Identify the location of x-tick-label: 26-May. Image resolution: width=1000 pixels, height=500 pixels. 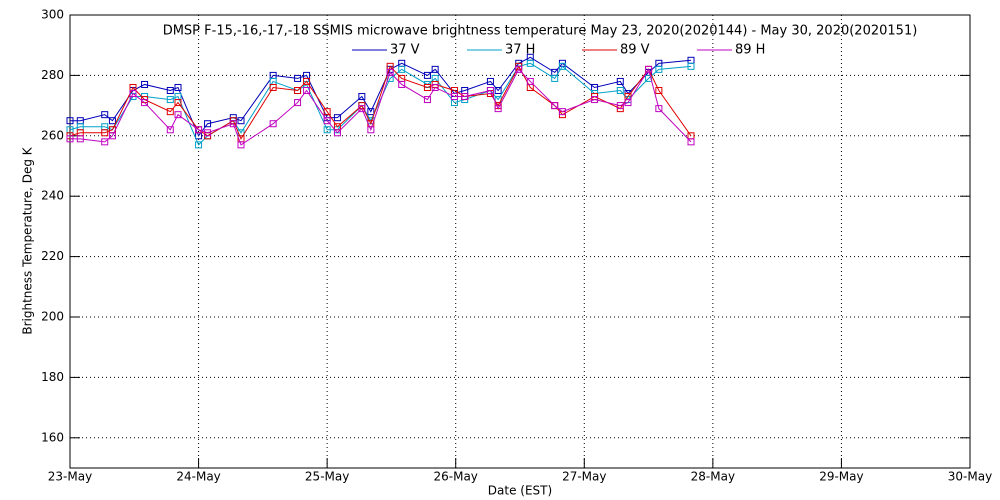
(456, 477).